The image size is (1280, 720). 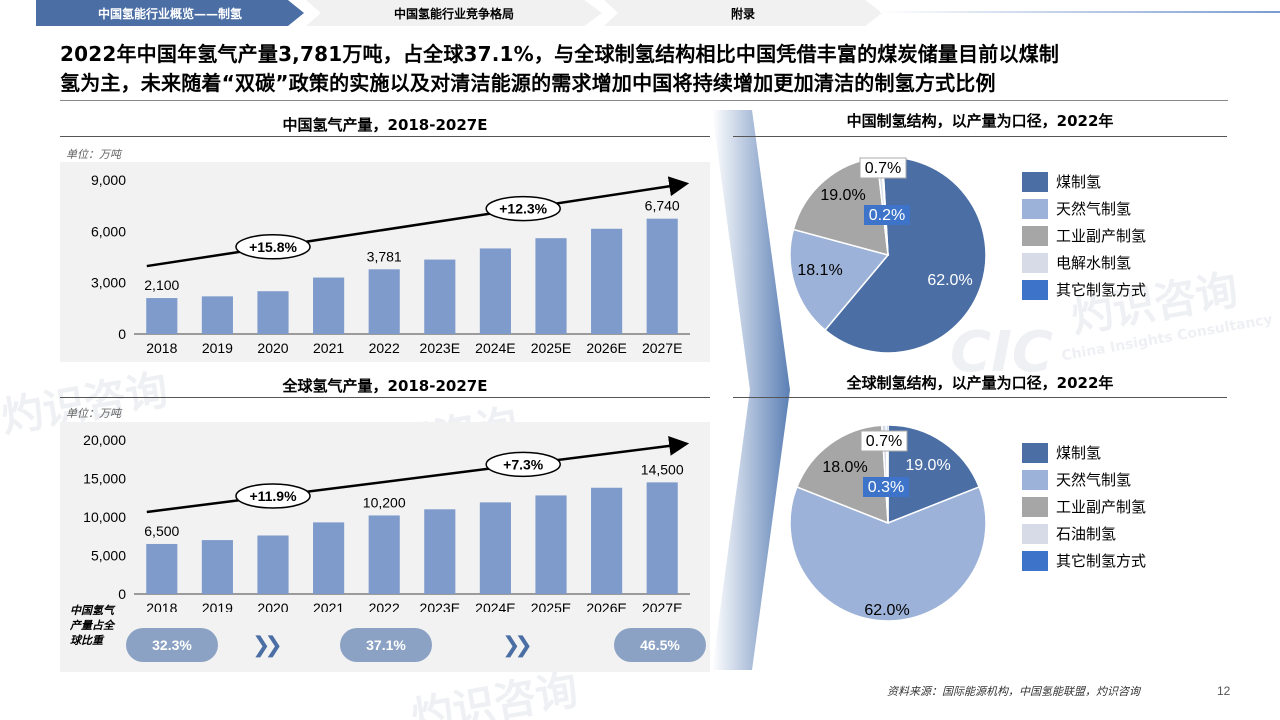 I want to click on global-structure-rule, so click(x=980, y=397).